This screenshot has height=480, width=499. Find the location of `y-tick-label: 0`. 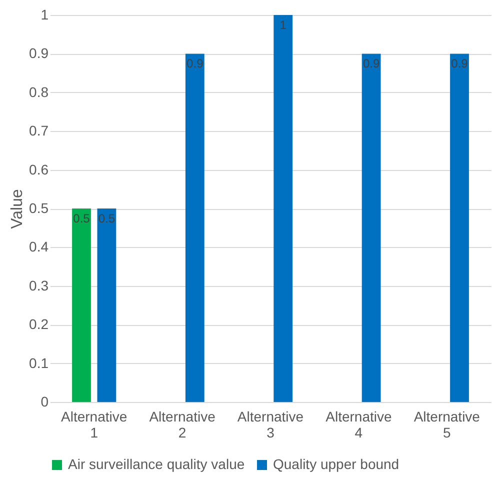

y-tick-label: 0 is located at coordinates (44, 402).